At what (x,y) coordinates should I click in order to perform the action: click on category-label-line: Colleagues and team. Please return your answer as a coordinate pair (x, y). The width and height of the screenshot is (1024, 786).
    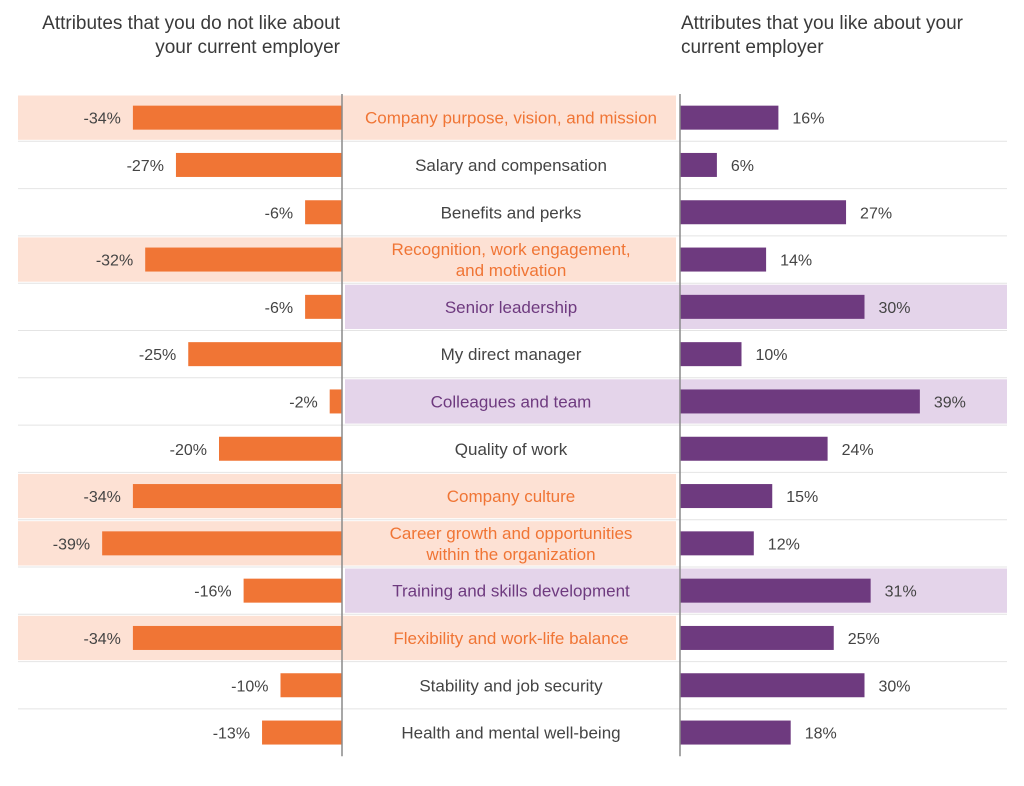
    Looking at the image, I should click on (511, 401).